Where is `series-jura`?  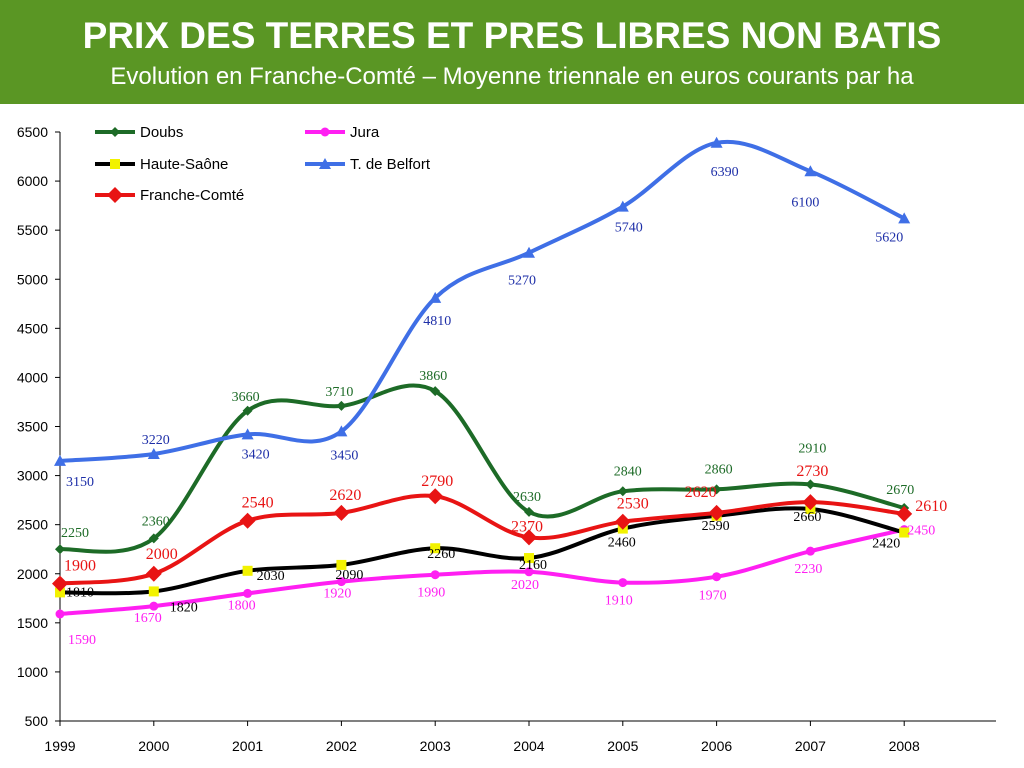
series-jura is located at coordinates (482, 572).